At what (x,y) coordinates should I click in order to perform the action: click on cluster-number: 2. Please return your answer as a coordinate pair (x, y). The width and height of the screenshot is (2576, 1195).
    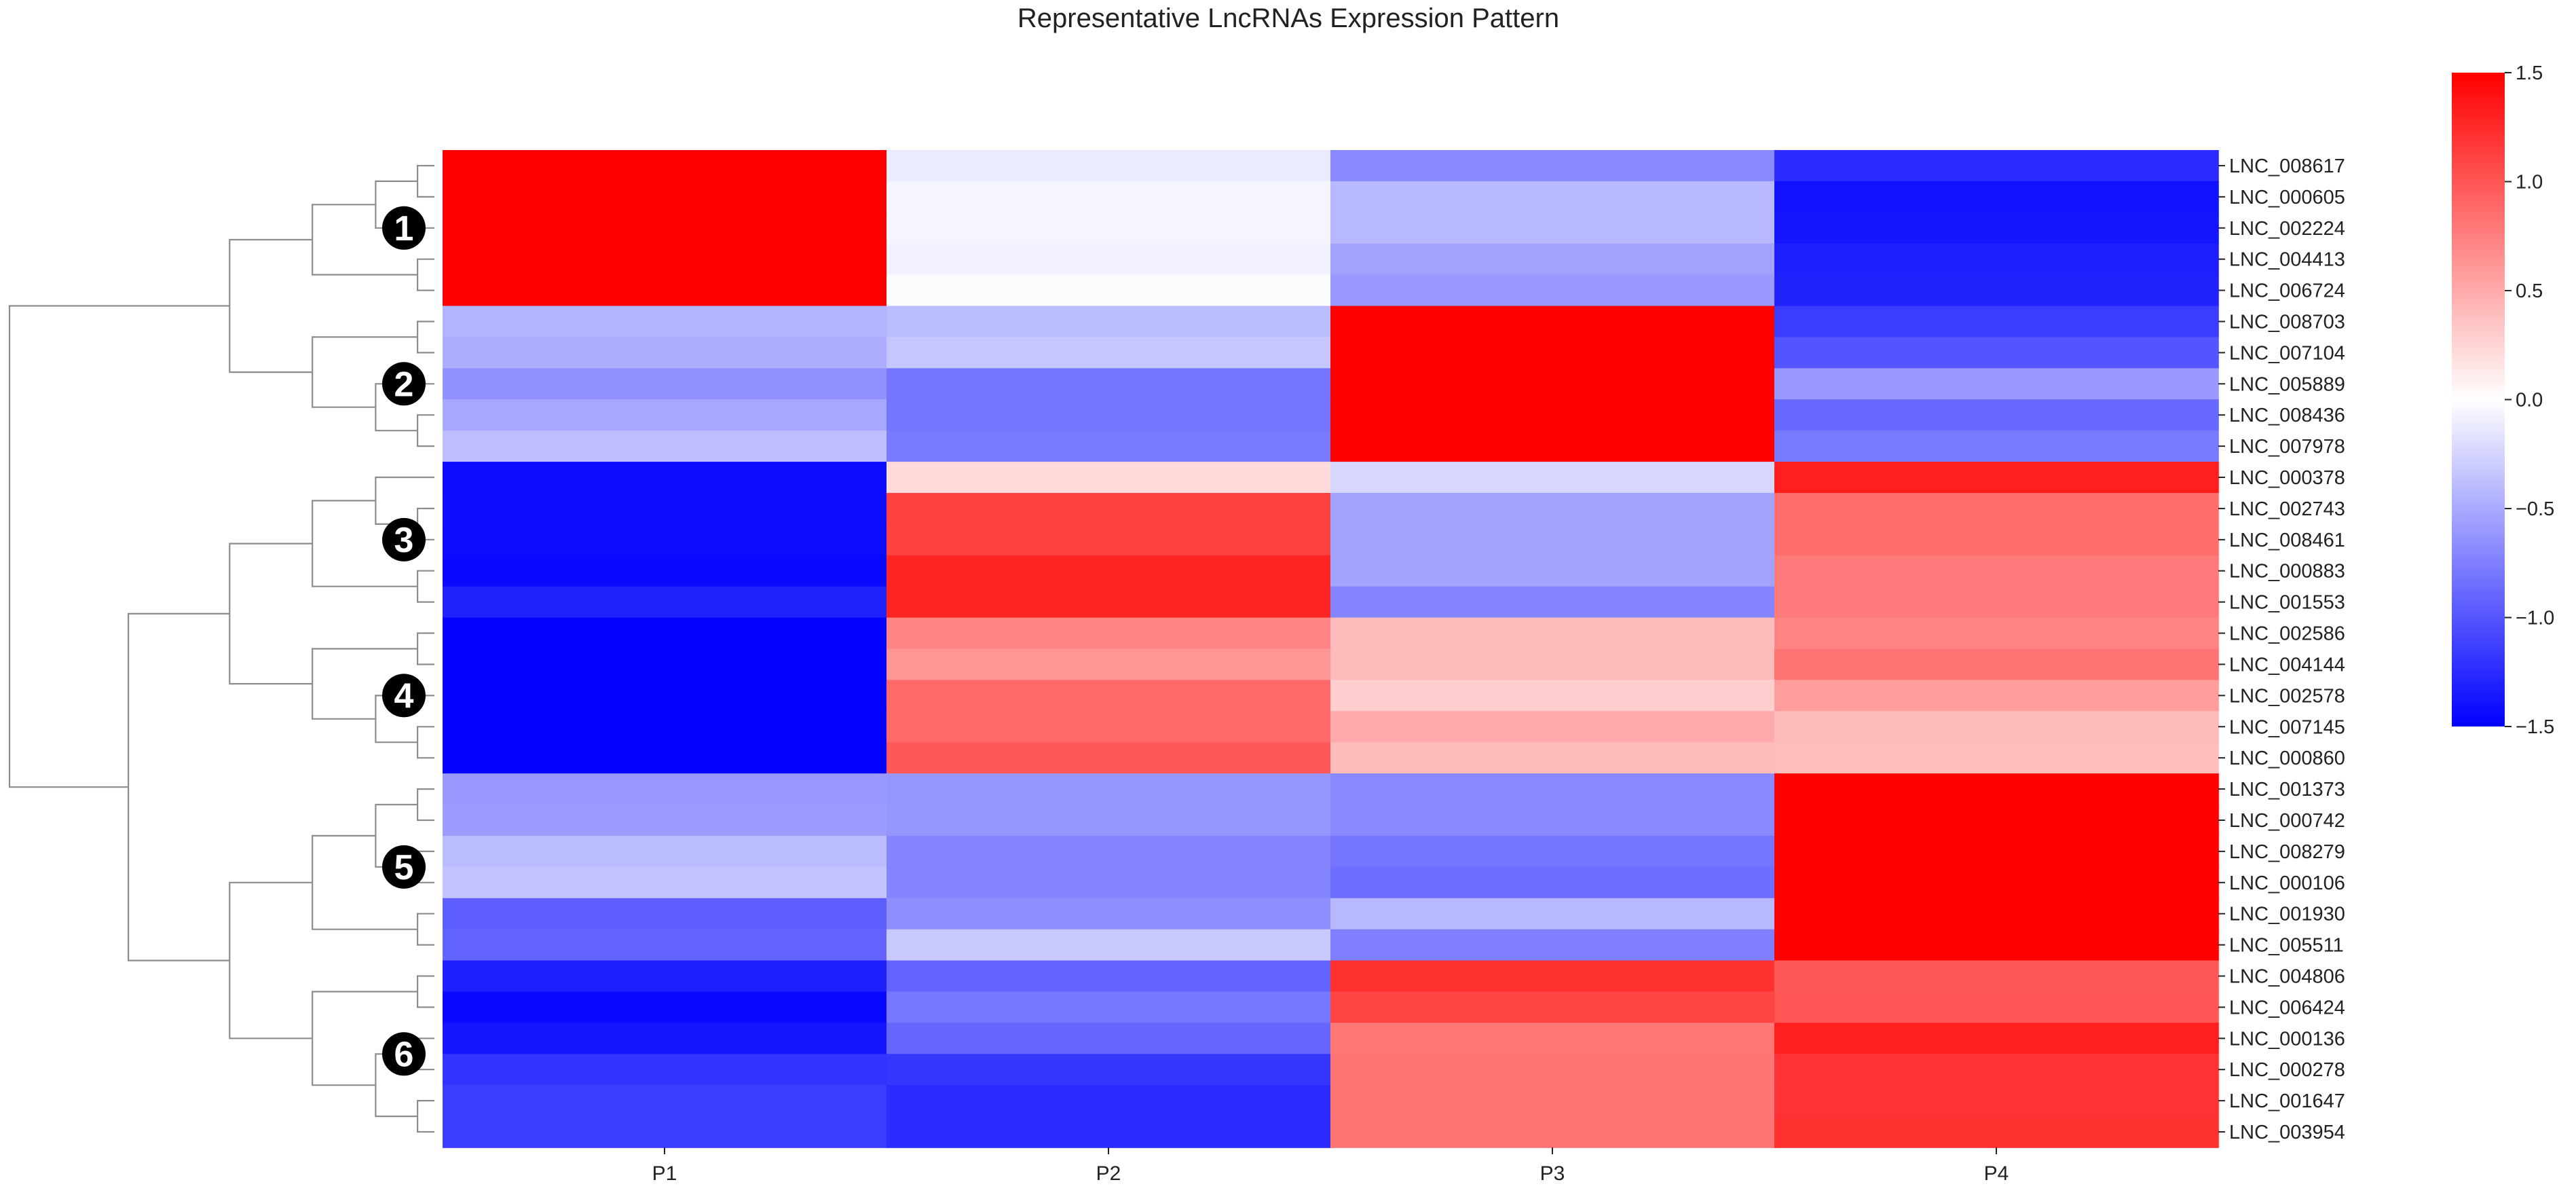
    Looking at the image, I should click on (404, 384).